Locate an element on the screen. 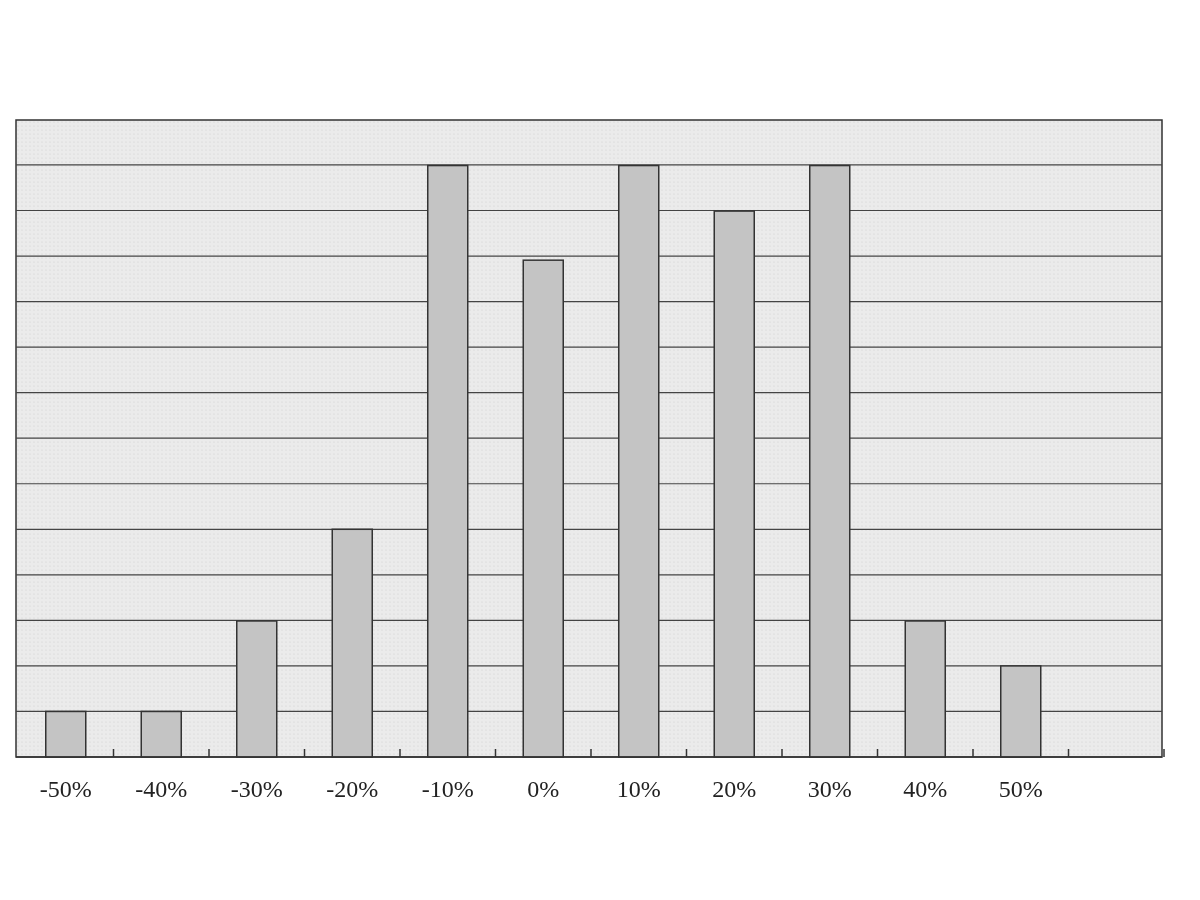 The image size is (1200, 900). x-tick-label: 20% is located at coordinates (734, 789).